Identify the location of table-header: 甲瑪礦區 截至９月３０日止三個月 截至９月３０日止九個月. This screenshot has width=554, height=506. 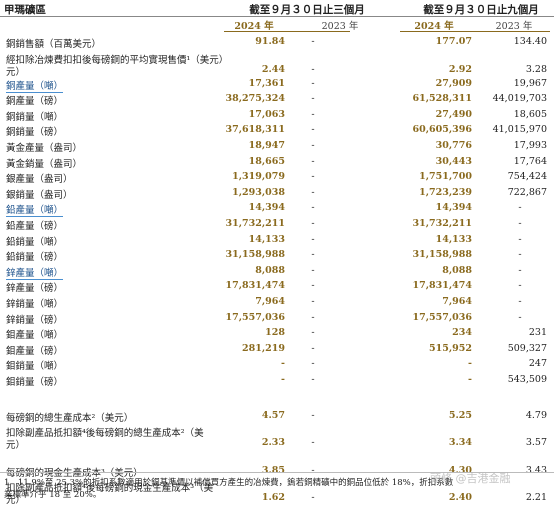
(277, 8).